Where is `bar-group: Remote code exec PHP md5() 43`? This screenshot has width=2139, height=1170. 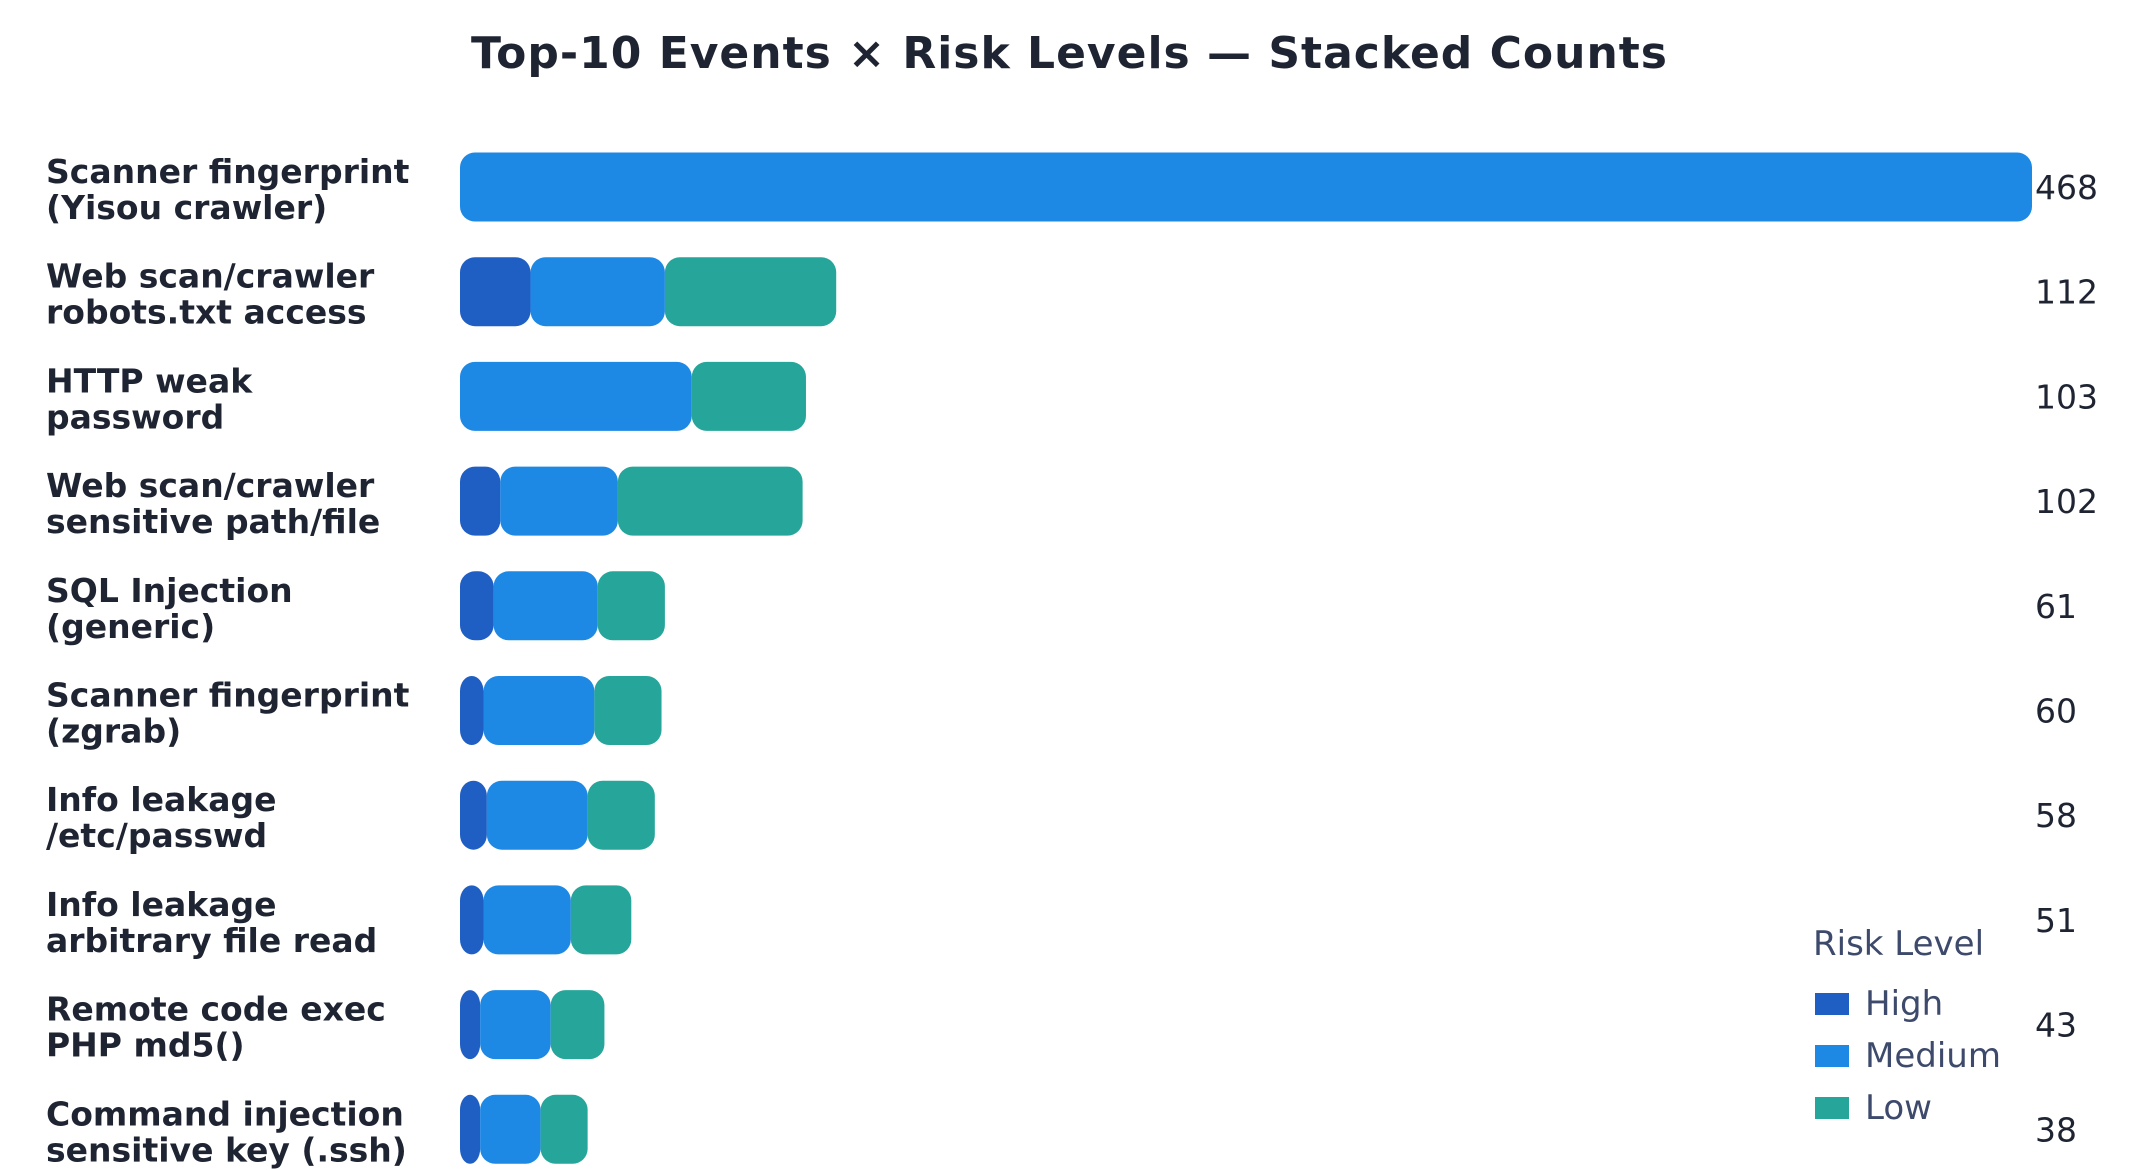
bar-group: Remote code exec PHP md5() 43 is located at coordinates (1061, 1027).